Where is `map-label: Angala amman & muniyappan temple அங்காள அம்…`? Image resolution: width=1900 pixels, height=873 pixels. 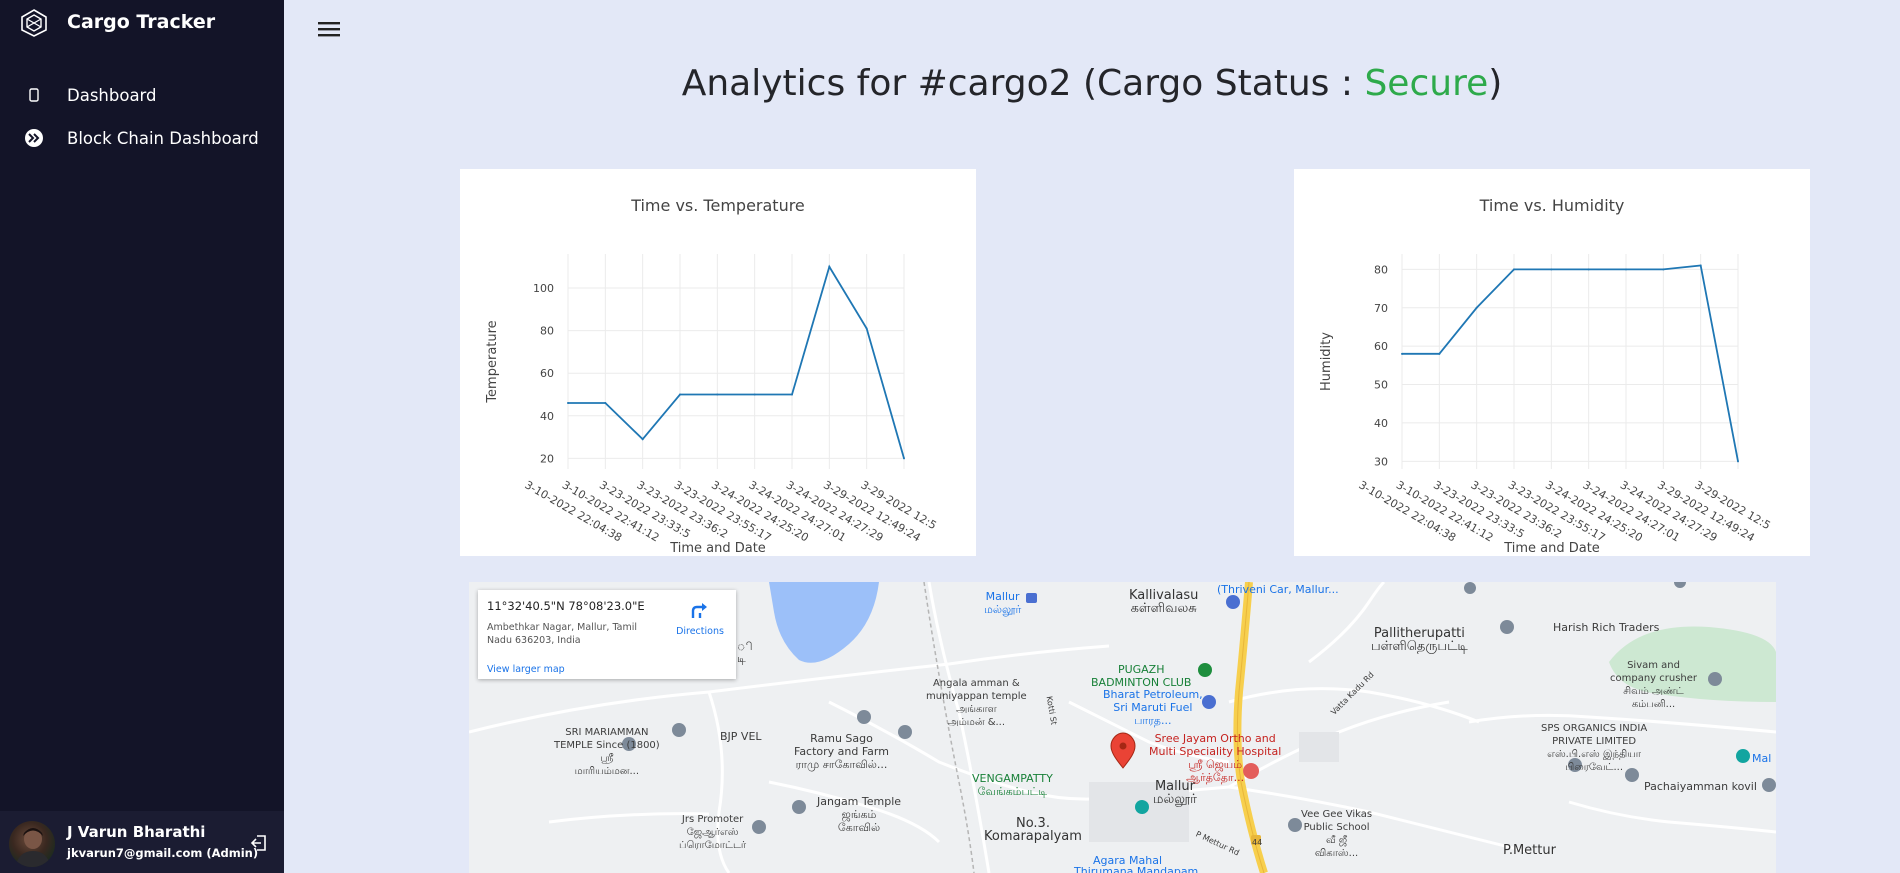 map-label: Angala amman & muniyappan temple அங்காள அம்… is located at coordinates (976, 703).